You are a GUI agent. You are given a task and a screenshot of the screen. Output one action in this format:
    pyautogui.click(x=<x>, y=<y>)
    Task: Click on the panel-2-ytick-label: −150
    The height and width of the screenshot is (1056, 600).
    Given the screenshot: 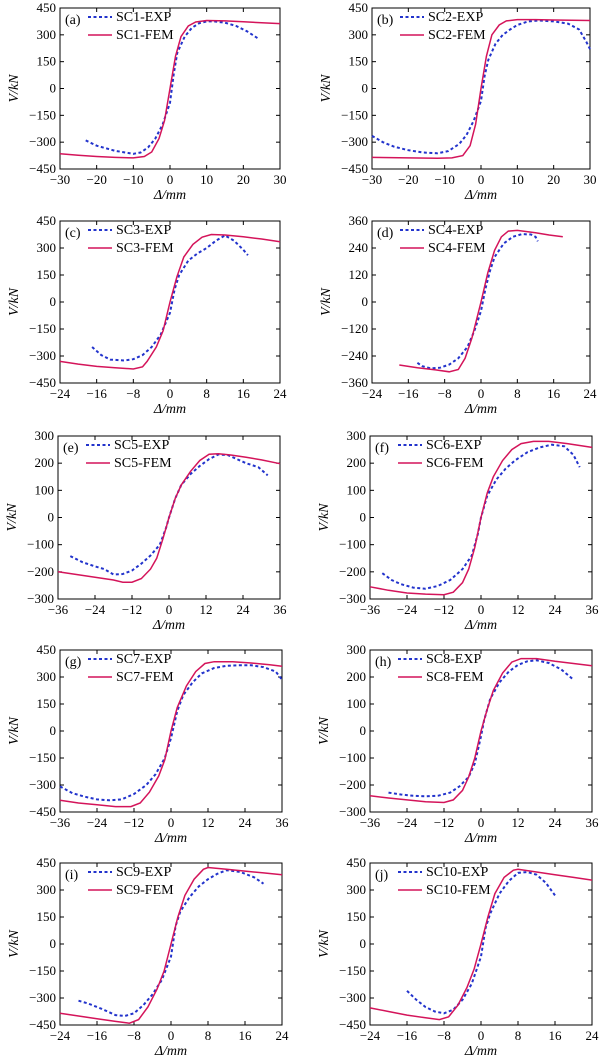 What is the action you would take?
    pyautogui.click(x=354, y=114)
    